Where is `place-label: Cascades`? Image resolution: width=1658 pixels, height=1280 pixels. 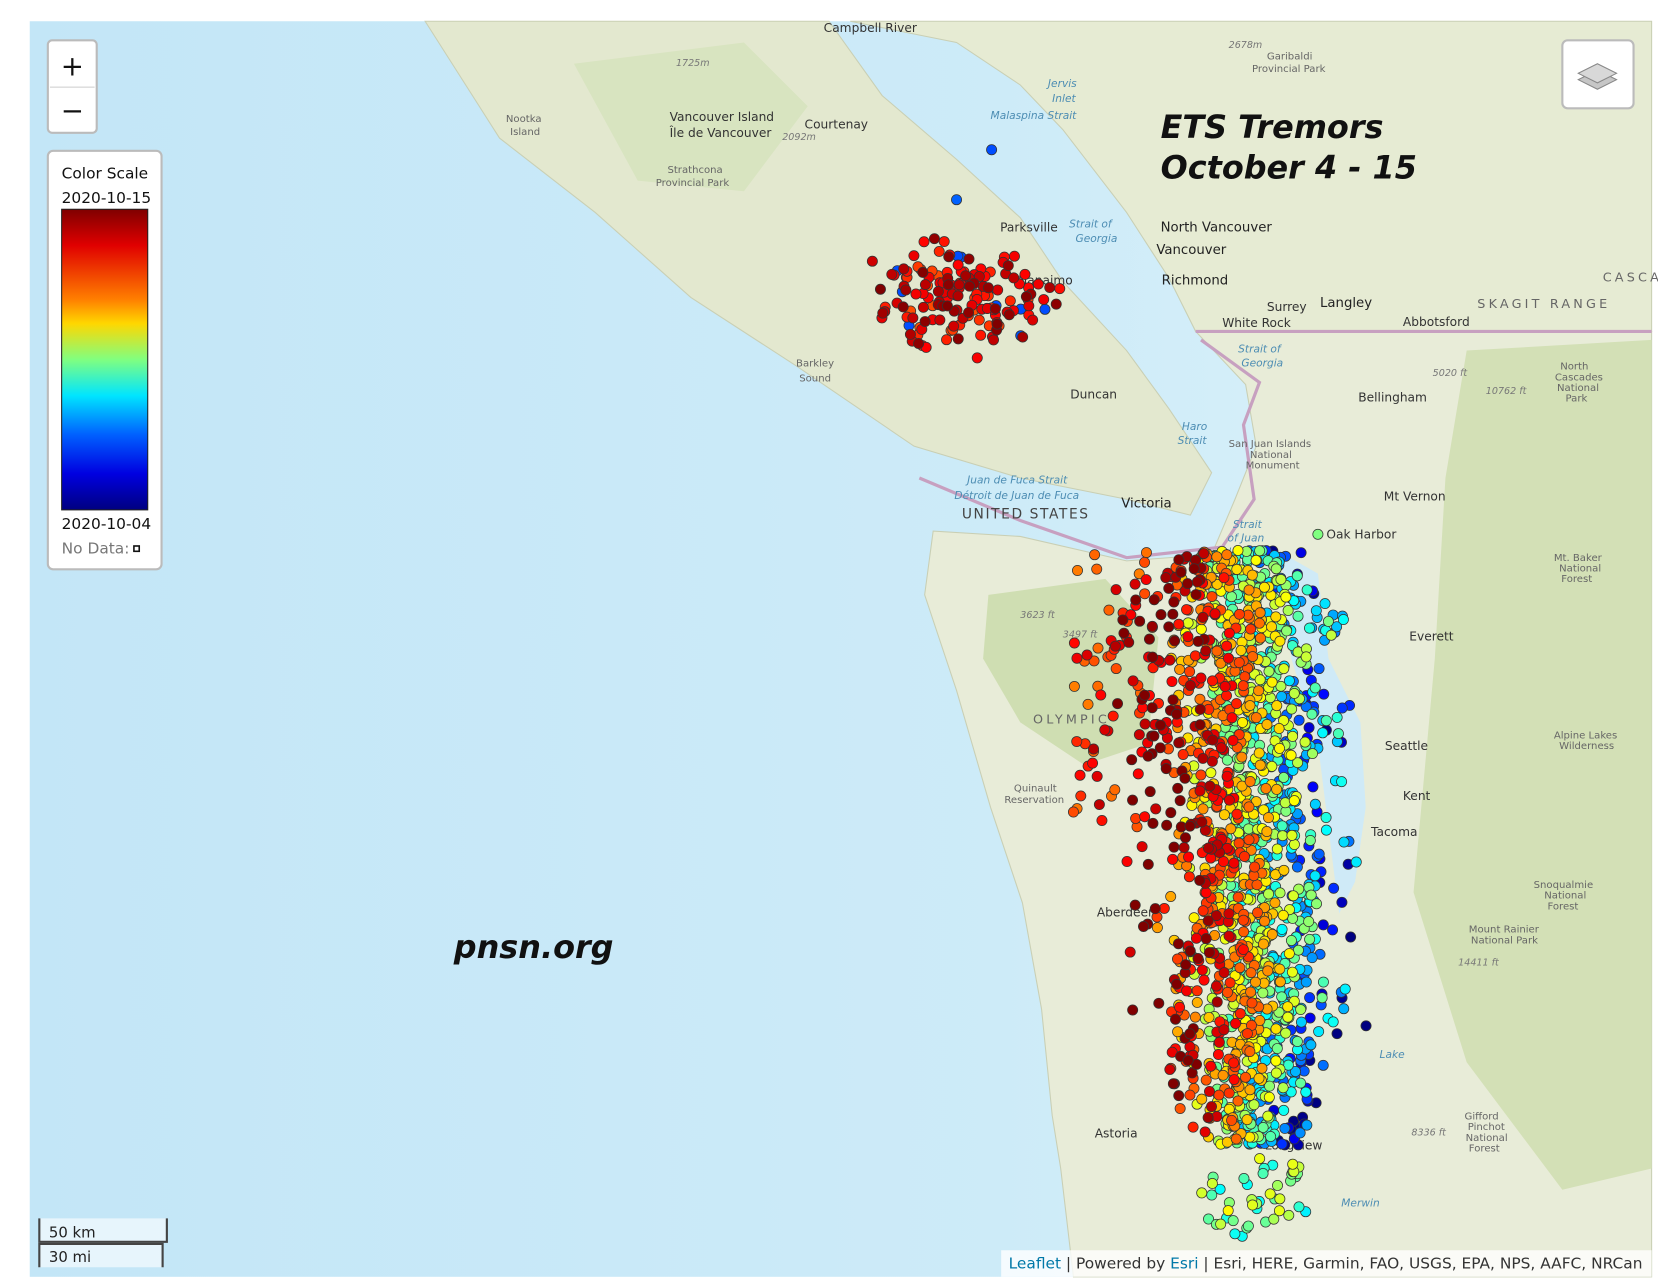 place-label: Cascades is located at coordinates (1579, 377).